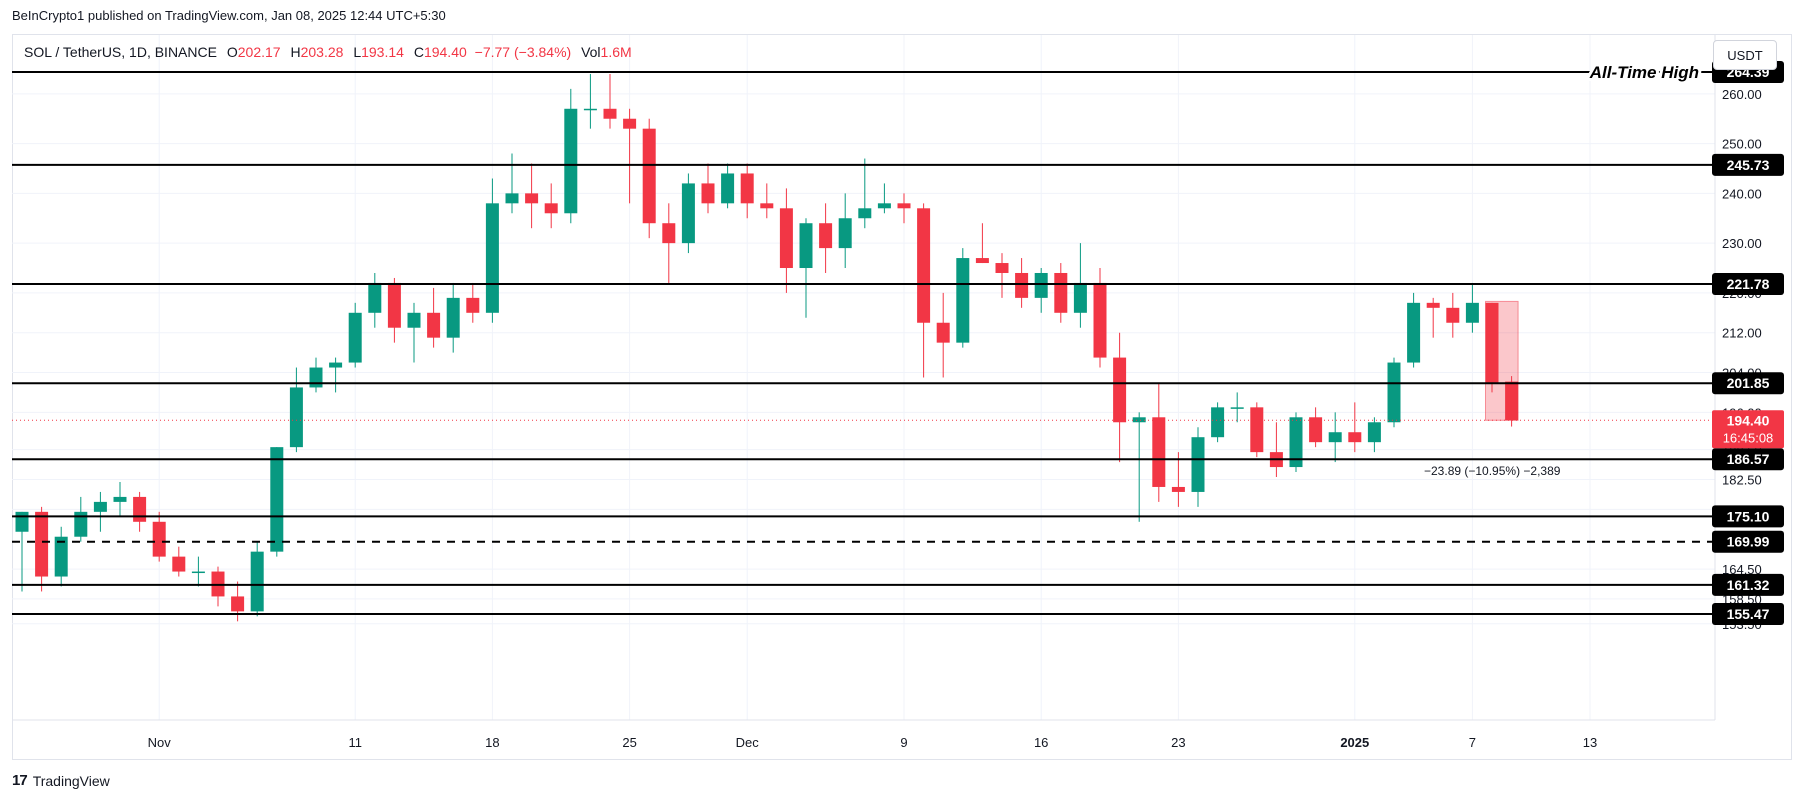 The width and height of the screenshot is (1804, 803). What do you see at coordinates (903, 742) in the screenshot?
I see `x-tick-label: 9` at bounding box center [903, 742].